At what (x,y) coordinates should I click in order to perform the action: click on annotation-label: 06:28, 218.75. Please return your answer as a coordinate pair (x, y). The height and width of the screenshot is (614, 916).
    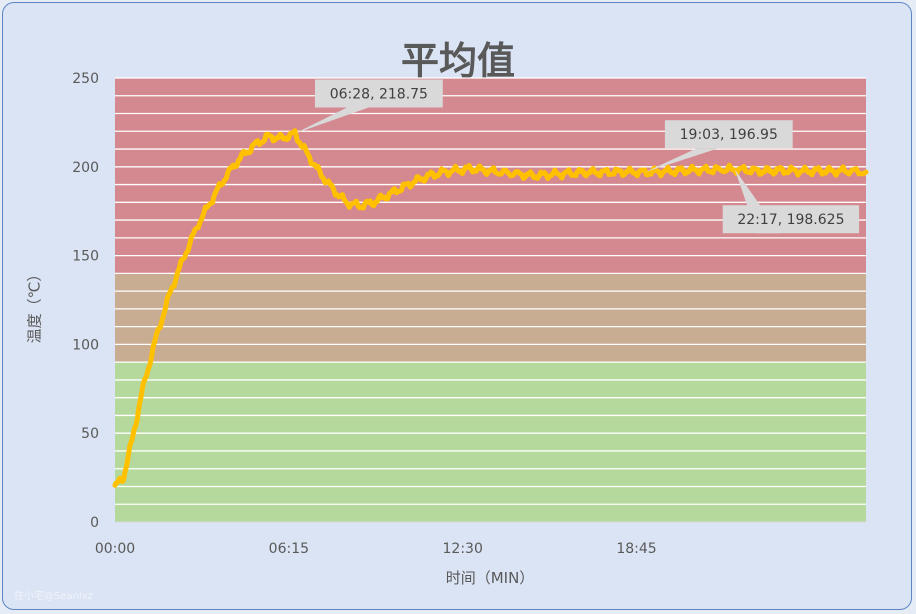
    Looking at the image, I should click on (379, 95).